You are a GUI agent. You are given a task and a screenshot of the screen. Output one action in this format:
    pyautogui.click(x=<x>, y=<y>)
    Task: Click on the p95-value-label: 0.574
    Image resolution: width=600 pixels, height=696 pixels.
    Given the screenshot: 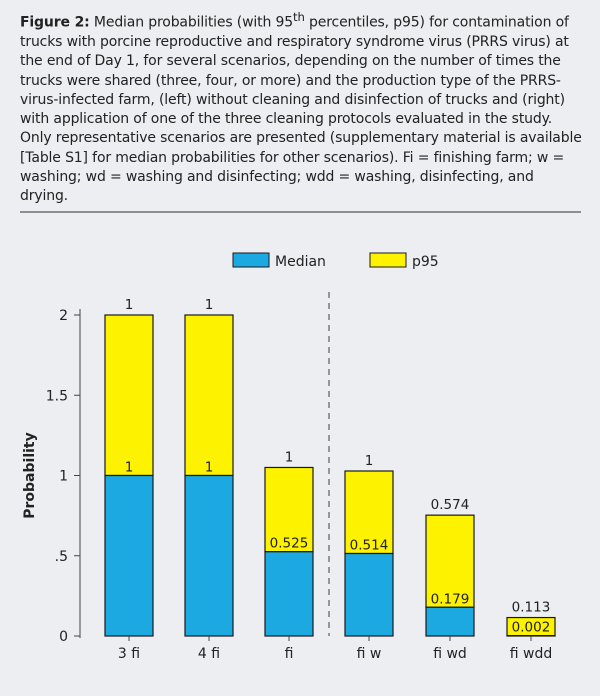 What is the action you would take?
    pyautogui.click(x=450, y=505)
    